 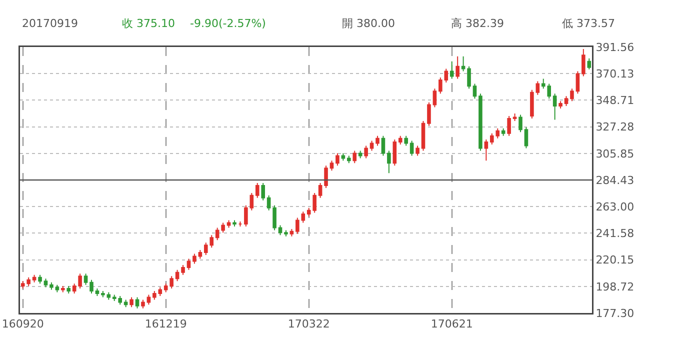 I want to click on x-tick-label: 170621, so click(x=451, y=324).